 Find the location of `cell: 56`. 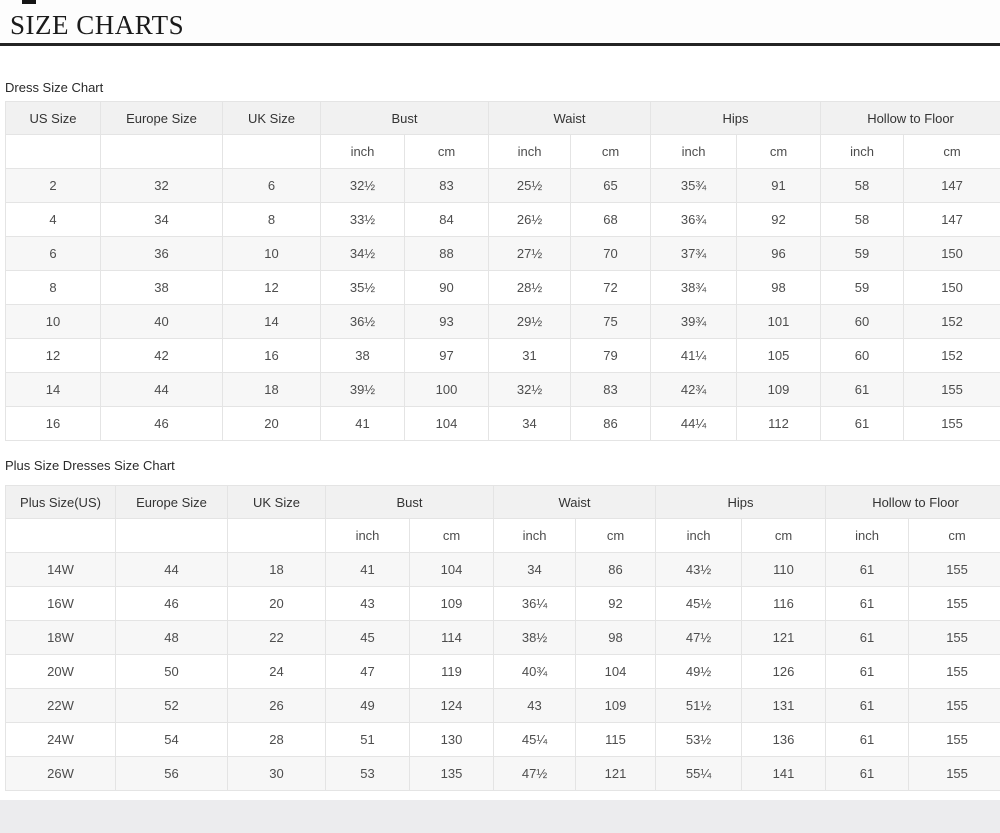

cell: 56 is located at coordinates (171, 773).